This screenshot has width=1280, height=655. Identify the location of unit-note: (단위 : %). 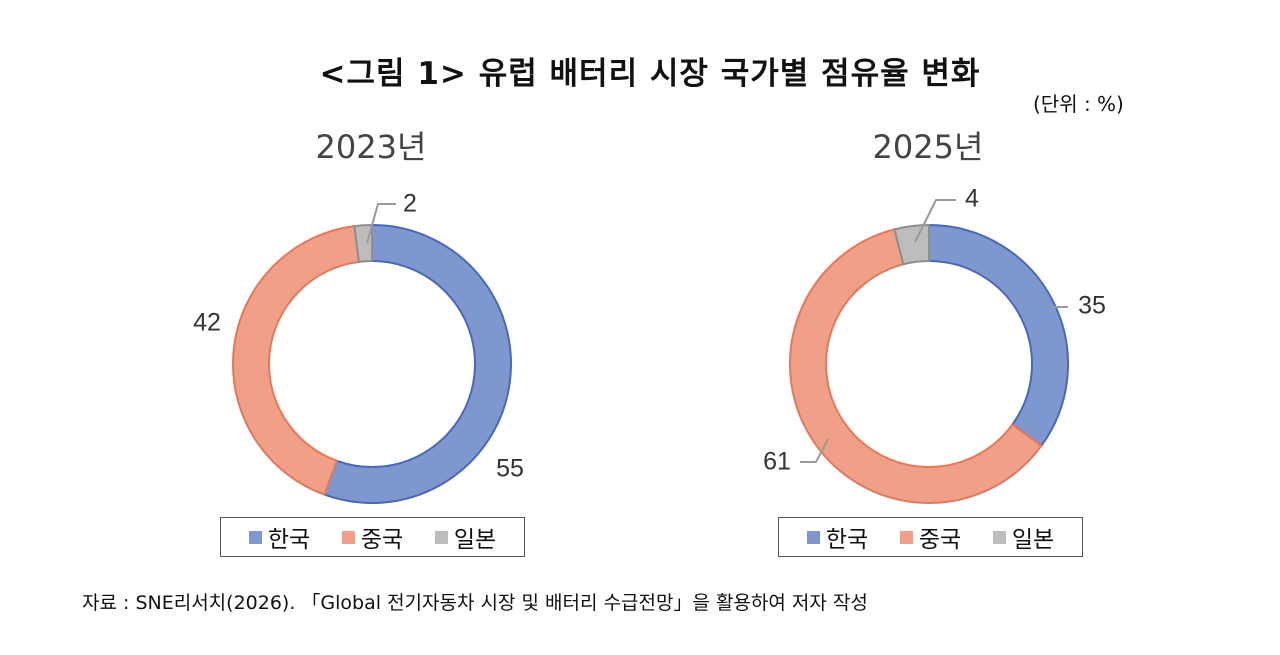
(1078, 104).